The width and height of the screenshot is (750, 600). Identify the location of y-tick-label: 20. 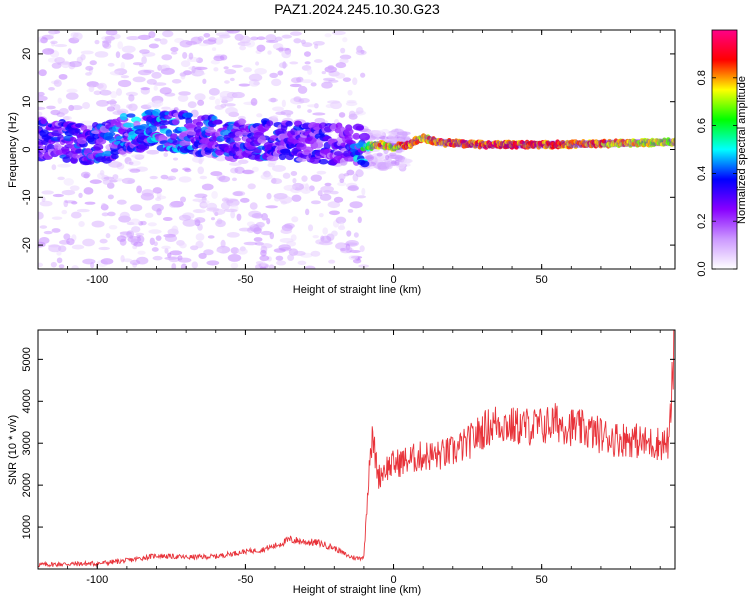
(27, 54).